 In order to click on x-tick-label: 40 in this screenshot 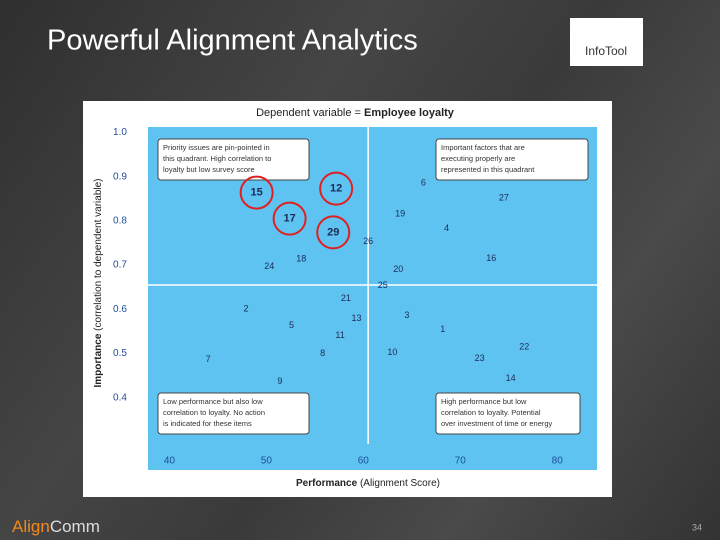, I will do `click(170, 461)`.